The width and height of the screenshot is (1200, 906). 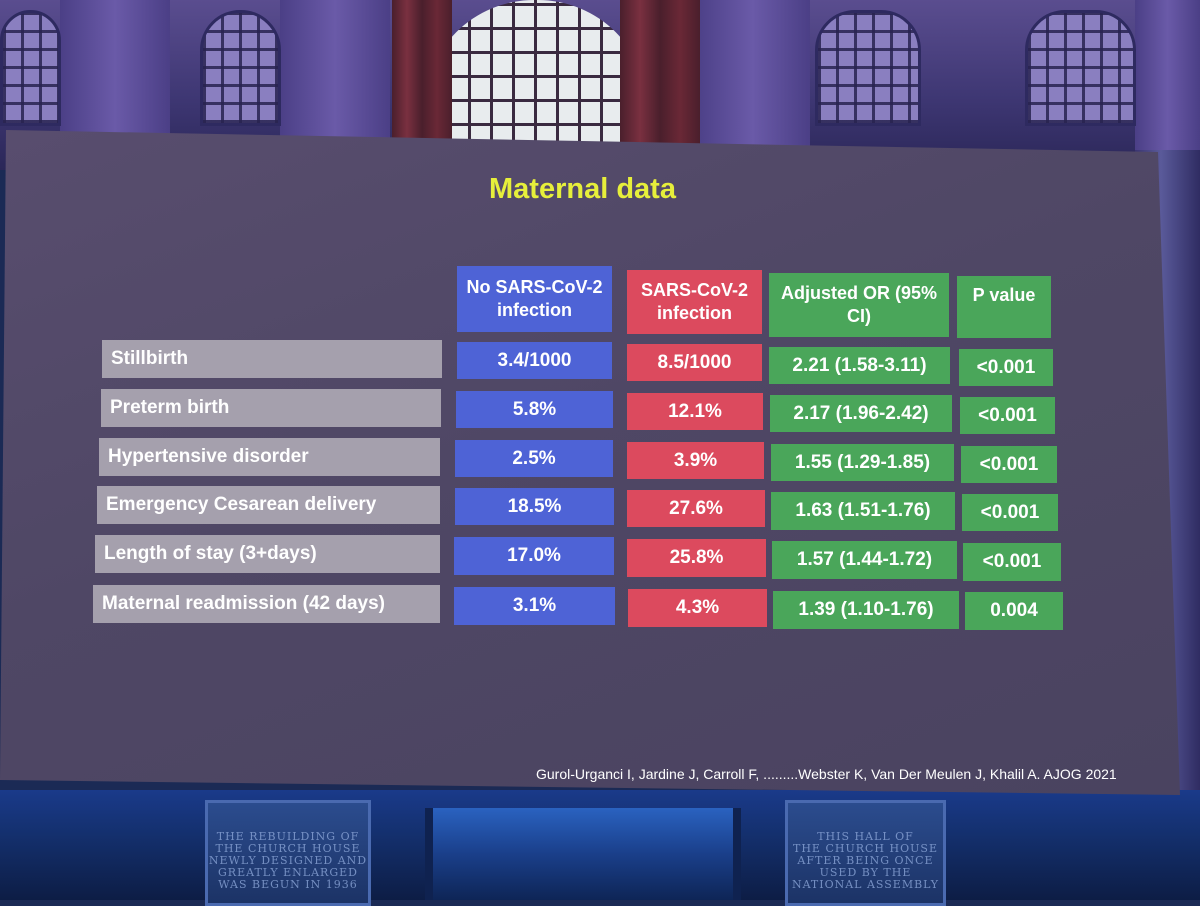 I want to click on cell-adjusted-or: 2.21 (1.58-3.11), so click(x=859, y=365).